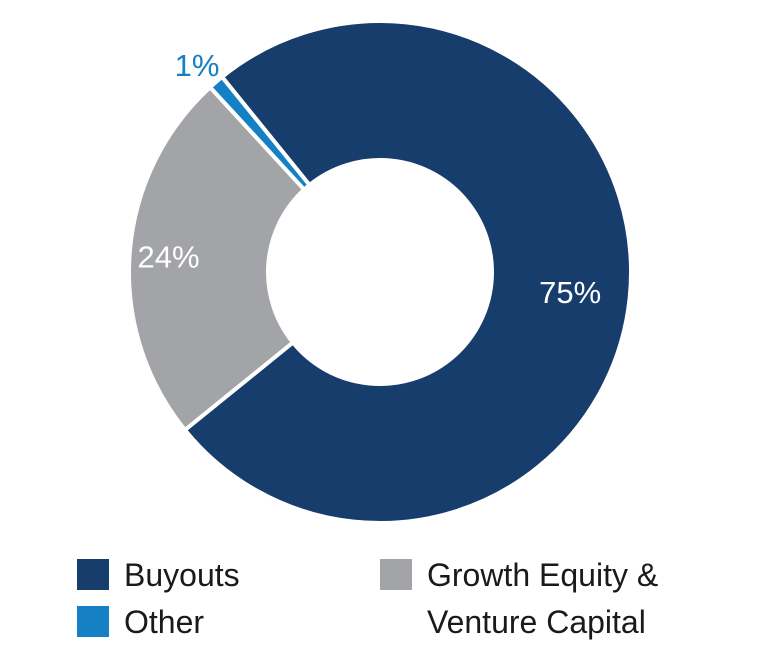 This screenshot has width=760, height=660. I want to click on legend-label-buyouts: Buyouts, so click(182, 575).